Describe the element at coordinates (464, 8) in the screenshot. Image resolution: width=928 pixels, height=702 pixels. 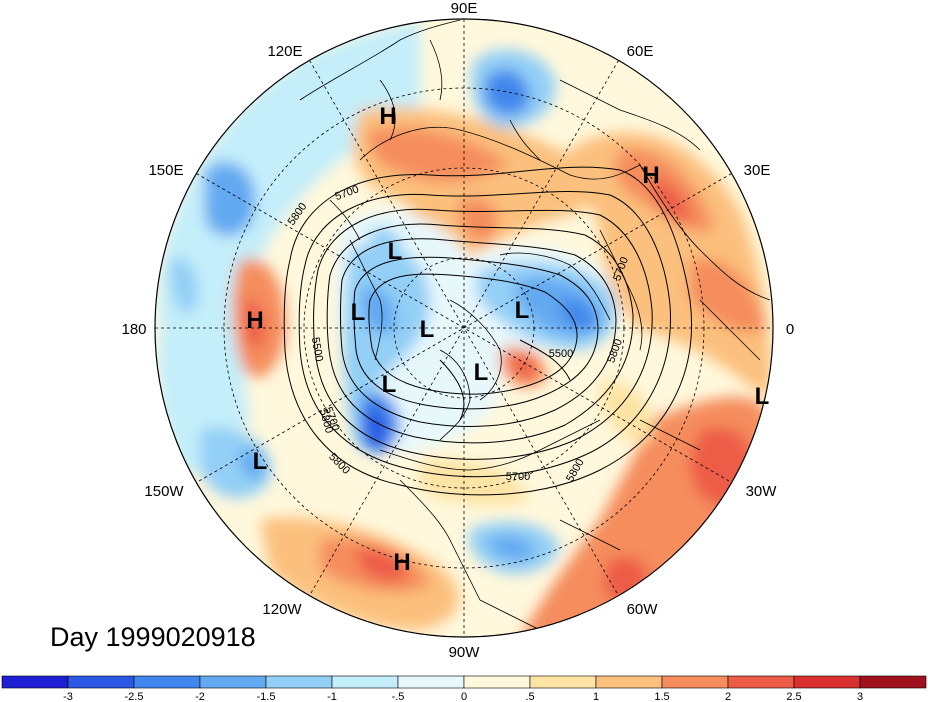
I see `lon-label-90e: 90E` at that location.